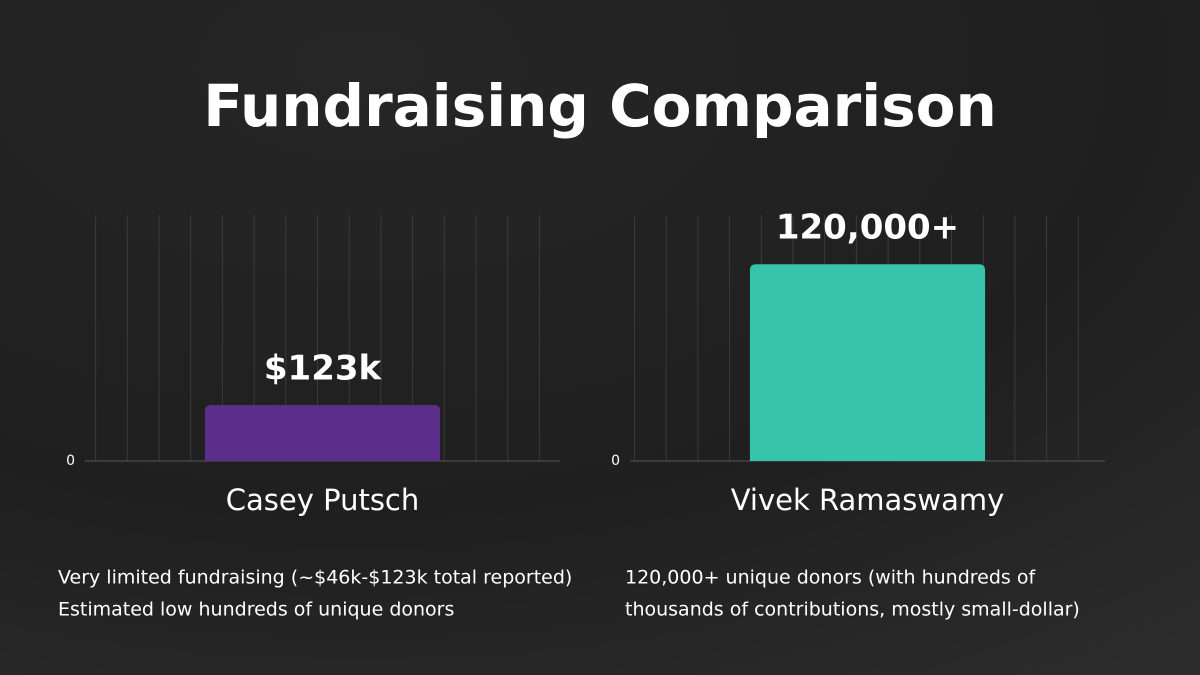 This screenshot has height=675, width=1200. I want to click on category-label: Vivek Ramaswamy, so click(868, 500).